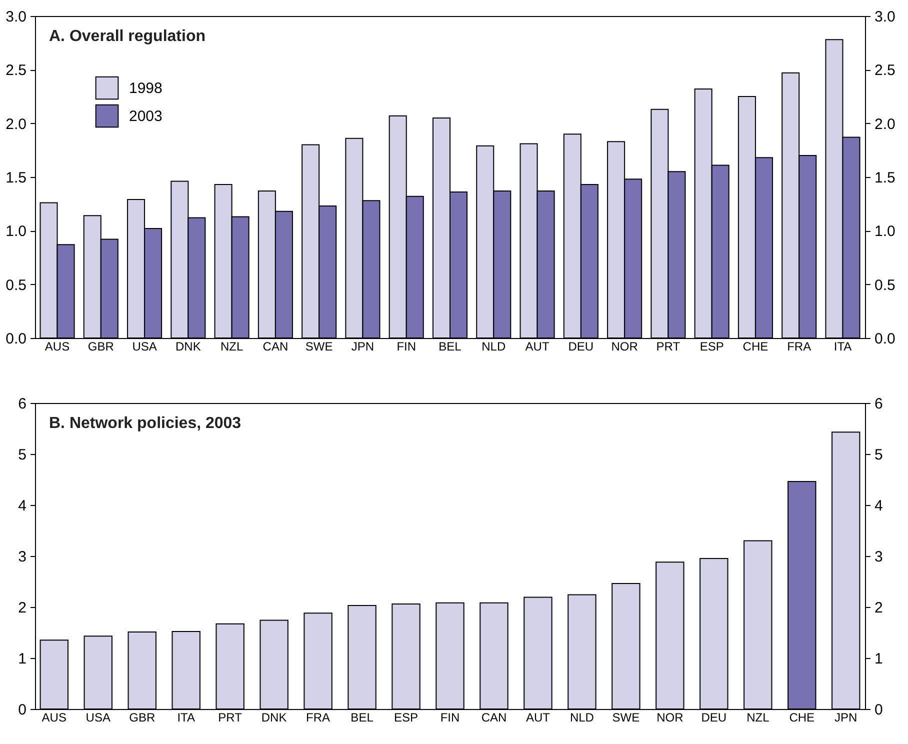  I want to click on y-tick-label: 2, so click(22, 608).